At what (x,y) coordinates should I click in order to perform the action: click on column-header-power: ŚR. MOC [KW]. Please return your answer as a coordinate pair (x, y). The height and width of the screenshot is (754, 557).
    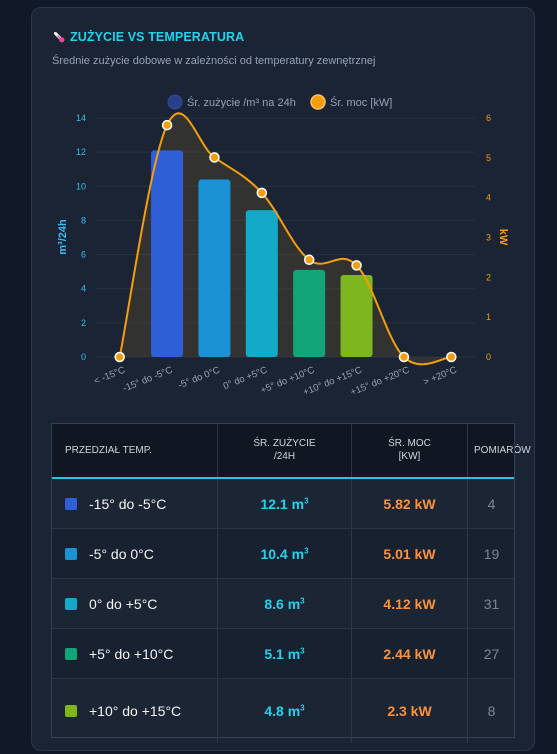
    Looking at the image, I should click on (409, 451).